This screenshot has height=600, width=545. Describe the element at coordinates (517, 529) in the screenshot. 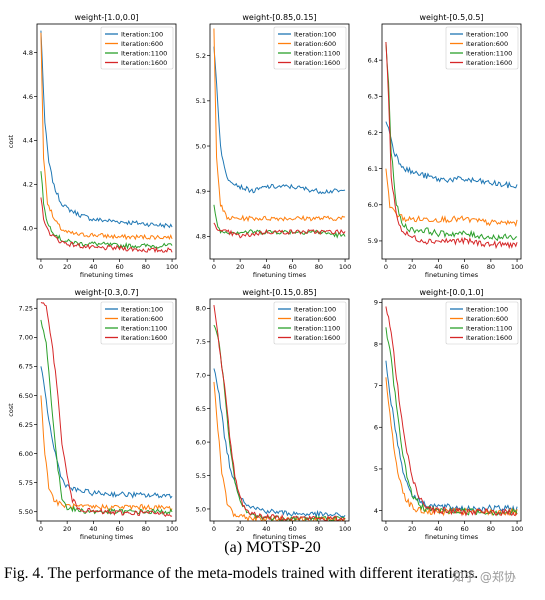

I see `x-tick-label: 100` at that location.